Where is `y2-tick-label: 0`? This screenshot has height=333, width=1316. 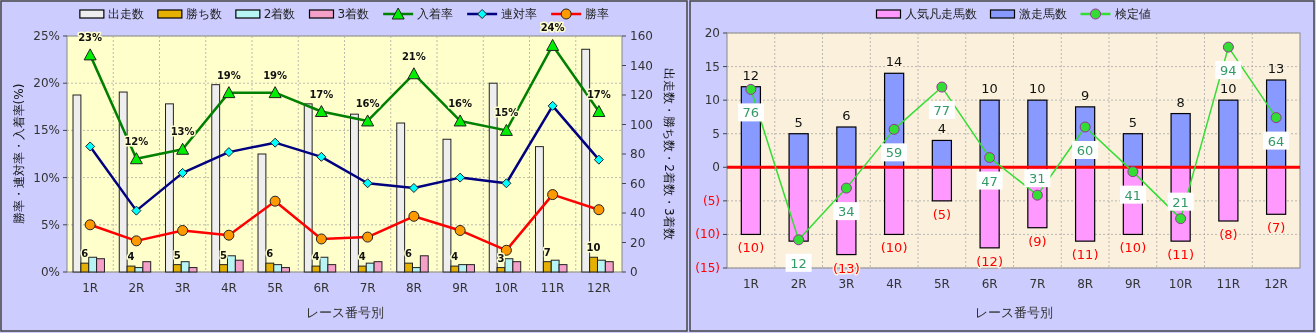 y2-tick-label: 0 is located at coordinates (634, 272).